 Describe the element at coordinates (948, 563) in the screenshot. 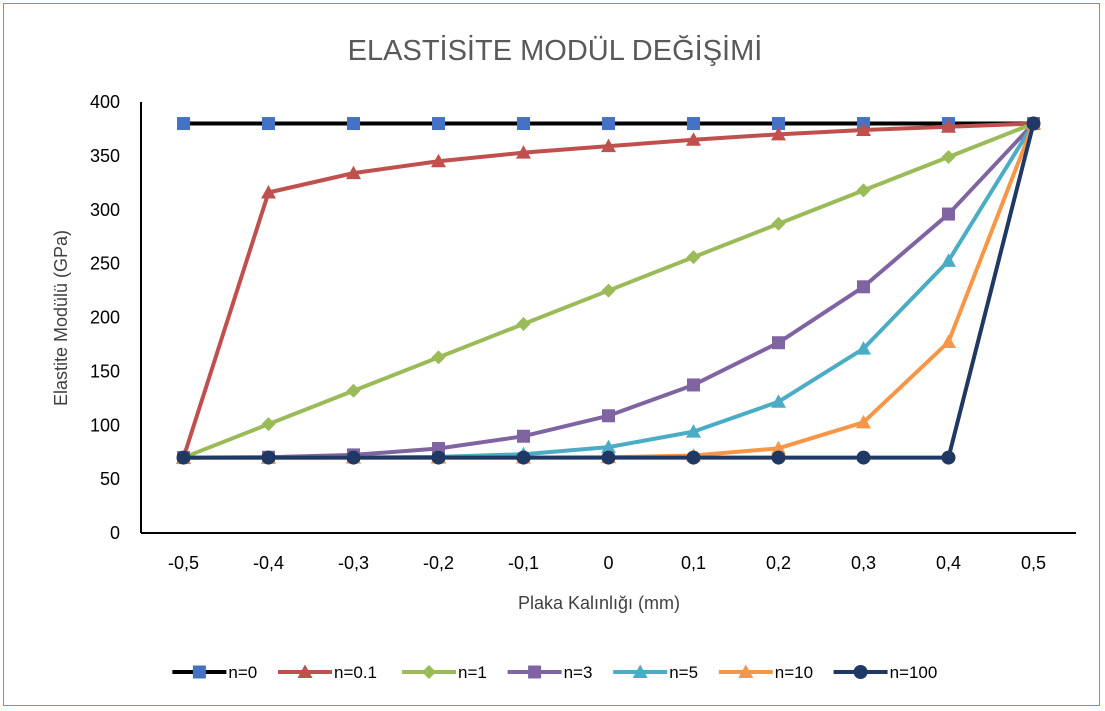

I see `x-tick-label: 0,4` at that location.